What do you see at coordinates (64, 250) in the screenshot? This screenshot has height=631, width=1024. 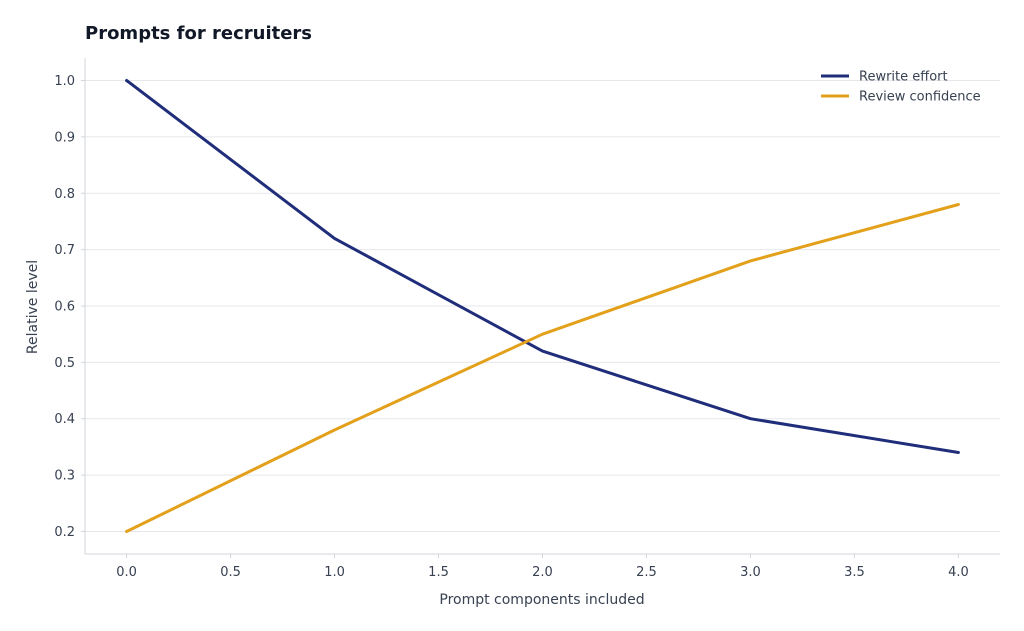 I see `y-tick-label: 0.7` at bounding box center [64, 250].